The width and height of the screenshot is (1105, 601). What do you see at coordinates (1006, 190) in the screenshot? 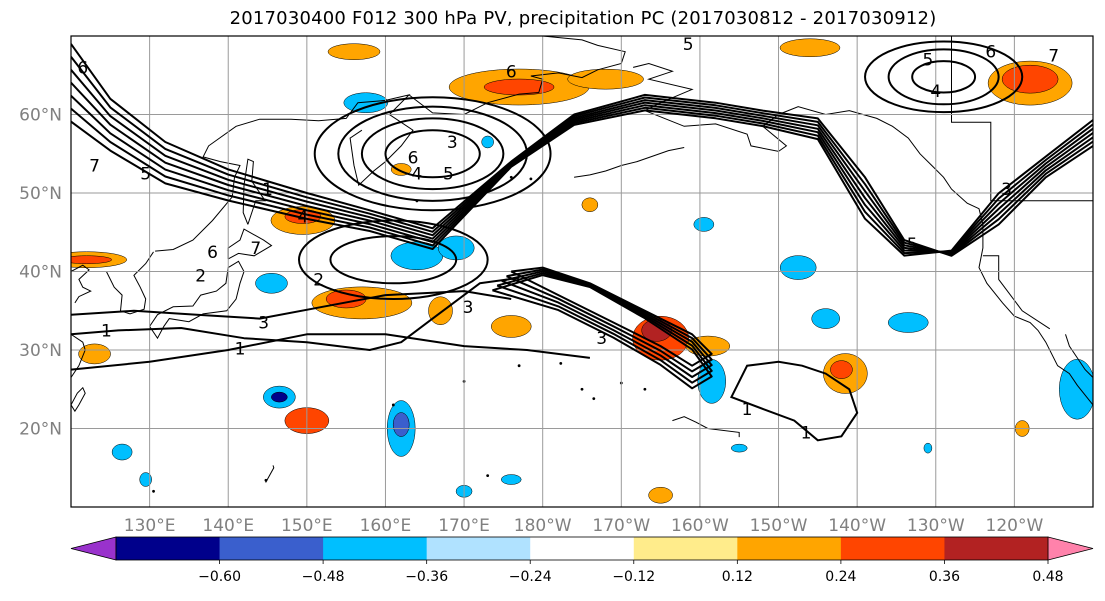
I see `contour-label: 3` at bounding box center [1006, 190].